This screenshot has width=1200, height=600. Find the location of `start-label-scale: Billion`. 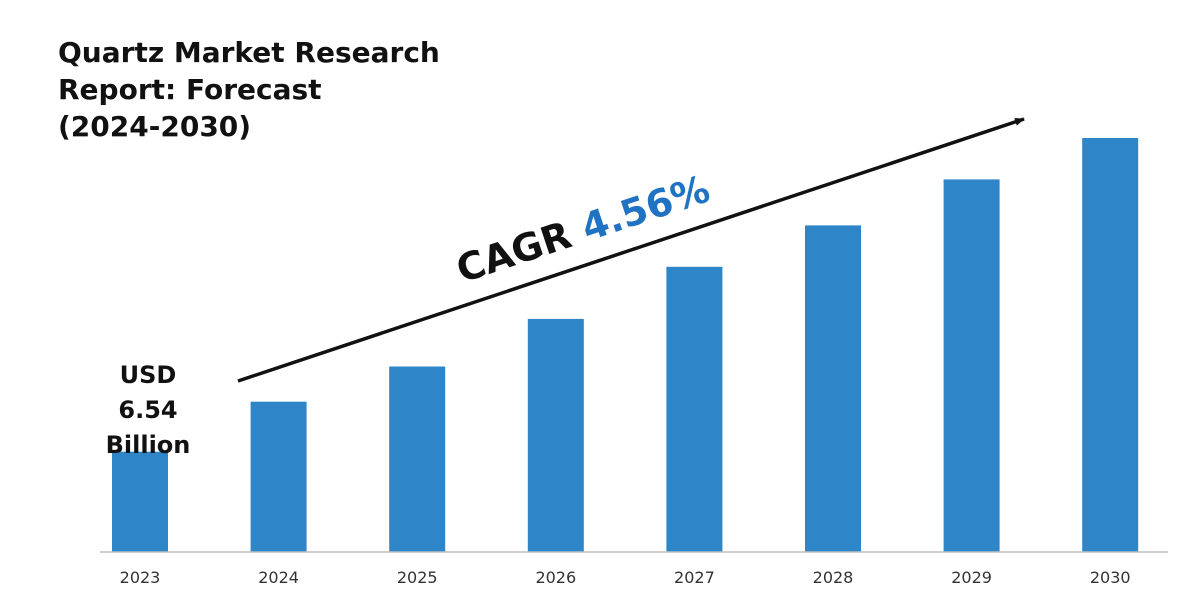

start-label-scale: Billion is located at coordinates (148, 445).